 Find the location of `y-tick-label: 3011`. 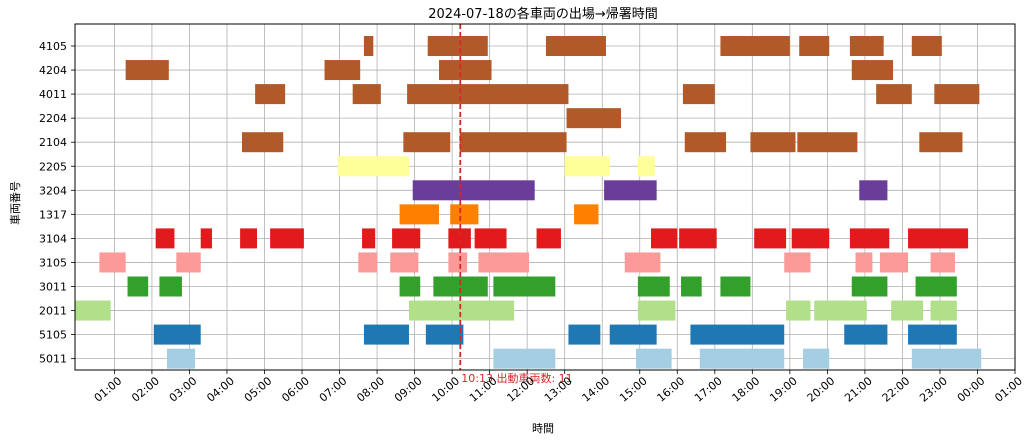

y-tick-label: 3011 is located at coordinates (53, 287).